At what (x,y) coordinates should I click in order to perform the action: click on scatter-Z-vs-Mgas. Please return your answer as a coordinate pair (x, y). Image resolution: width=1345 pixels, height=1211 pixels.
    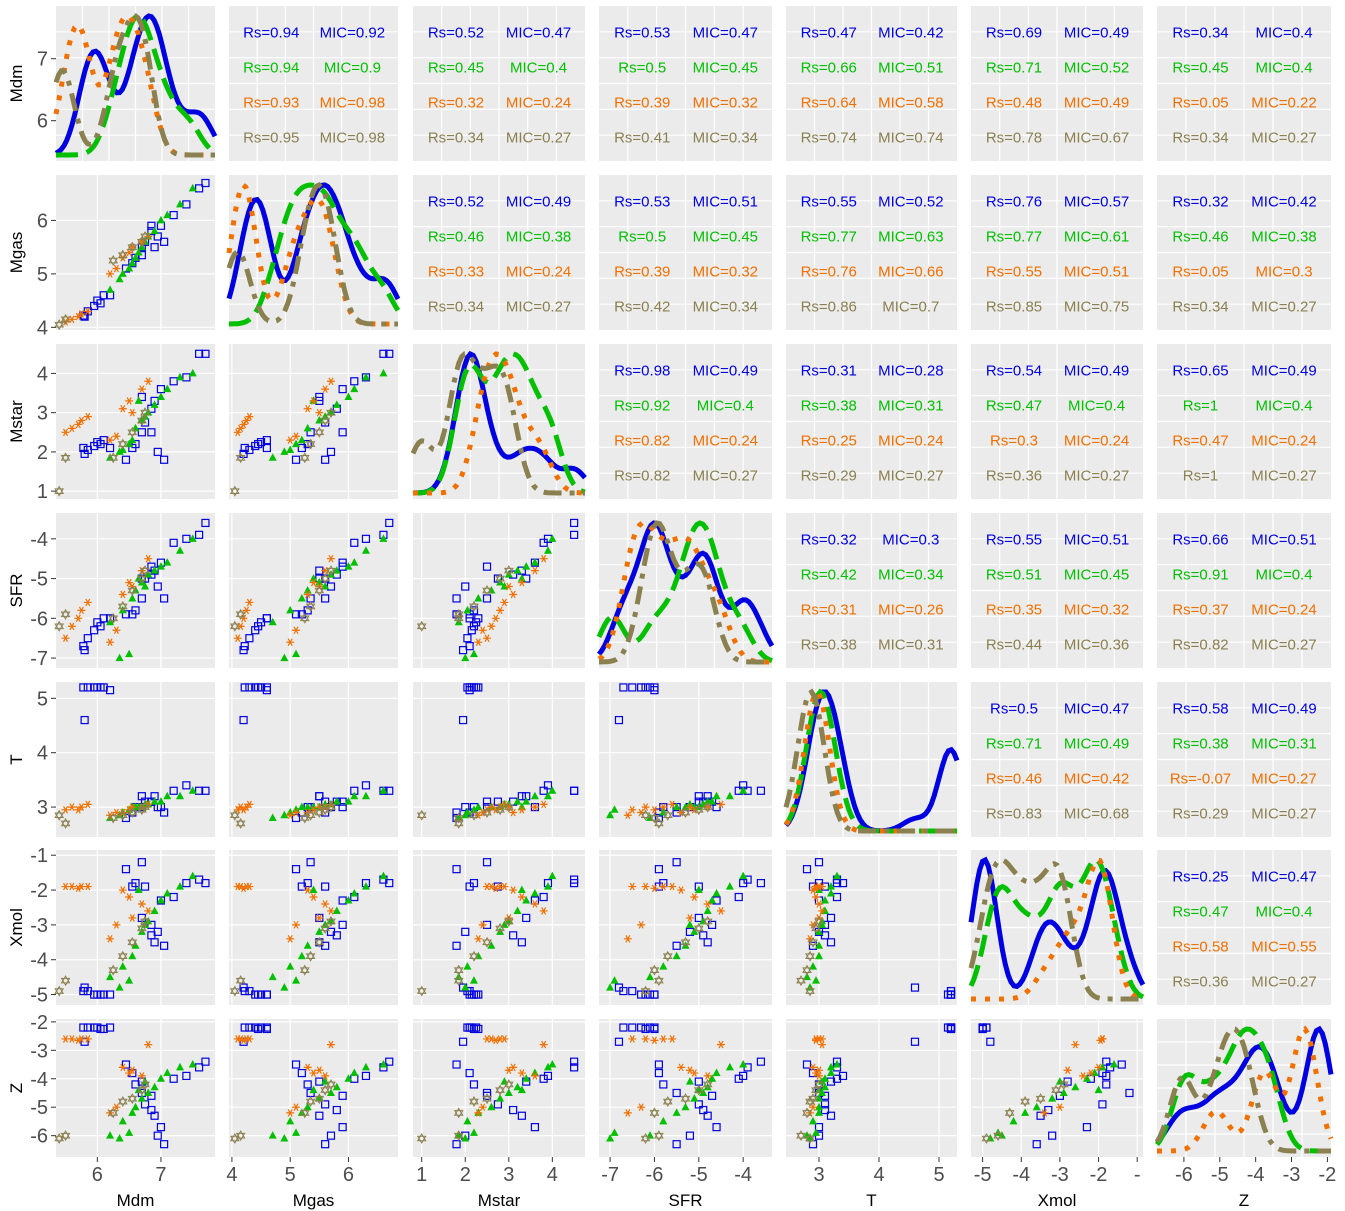
    Looking at the image, I should click on (311, 1086).